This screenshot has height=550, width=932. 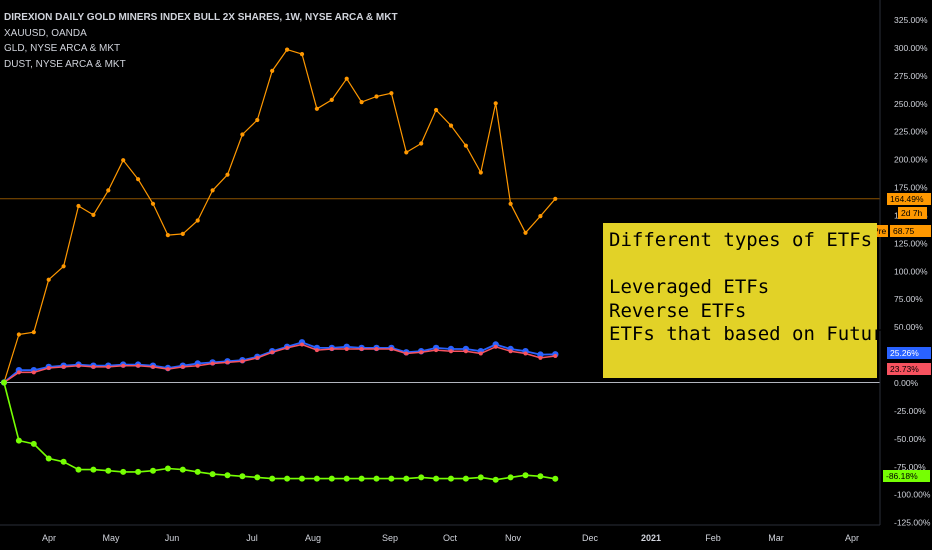 What do you see at coordinates (911, 132) in the screenshot?
I see `price-tick-label: 225.00%` at bounding box center [911, 132].